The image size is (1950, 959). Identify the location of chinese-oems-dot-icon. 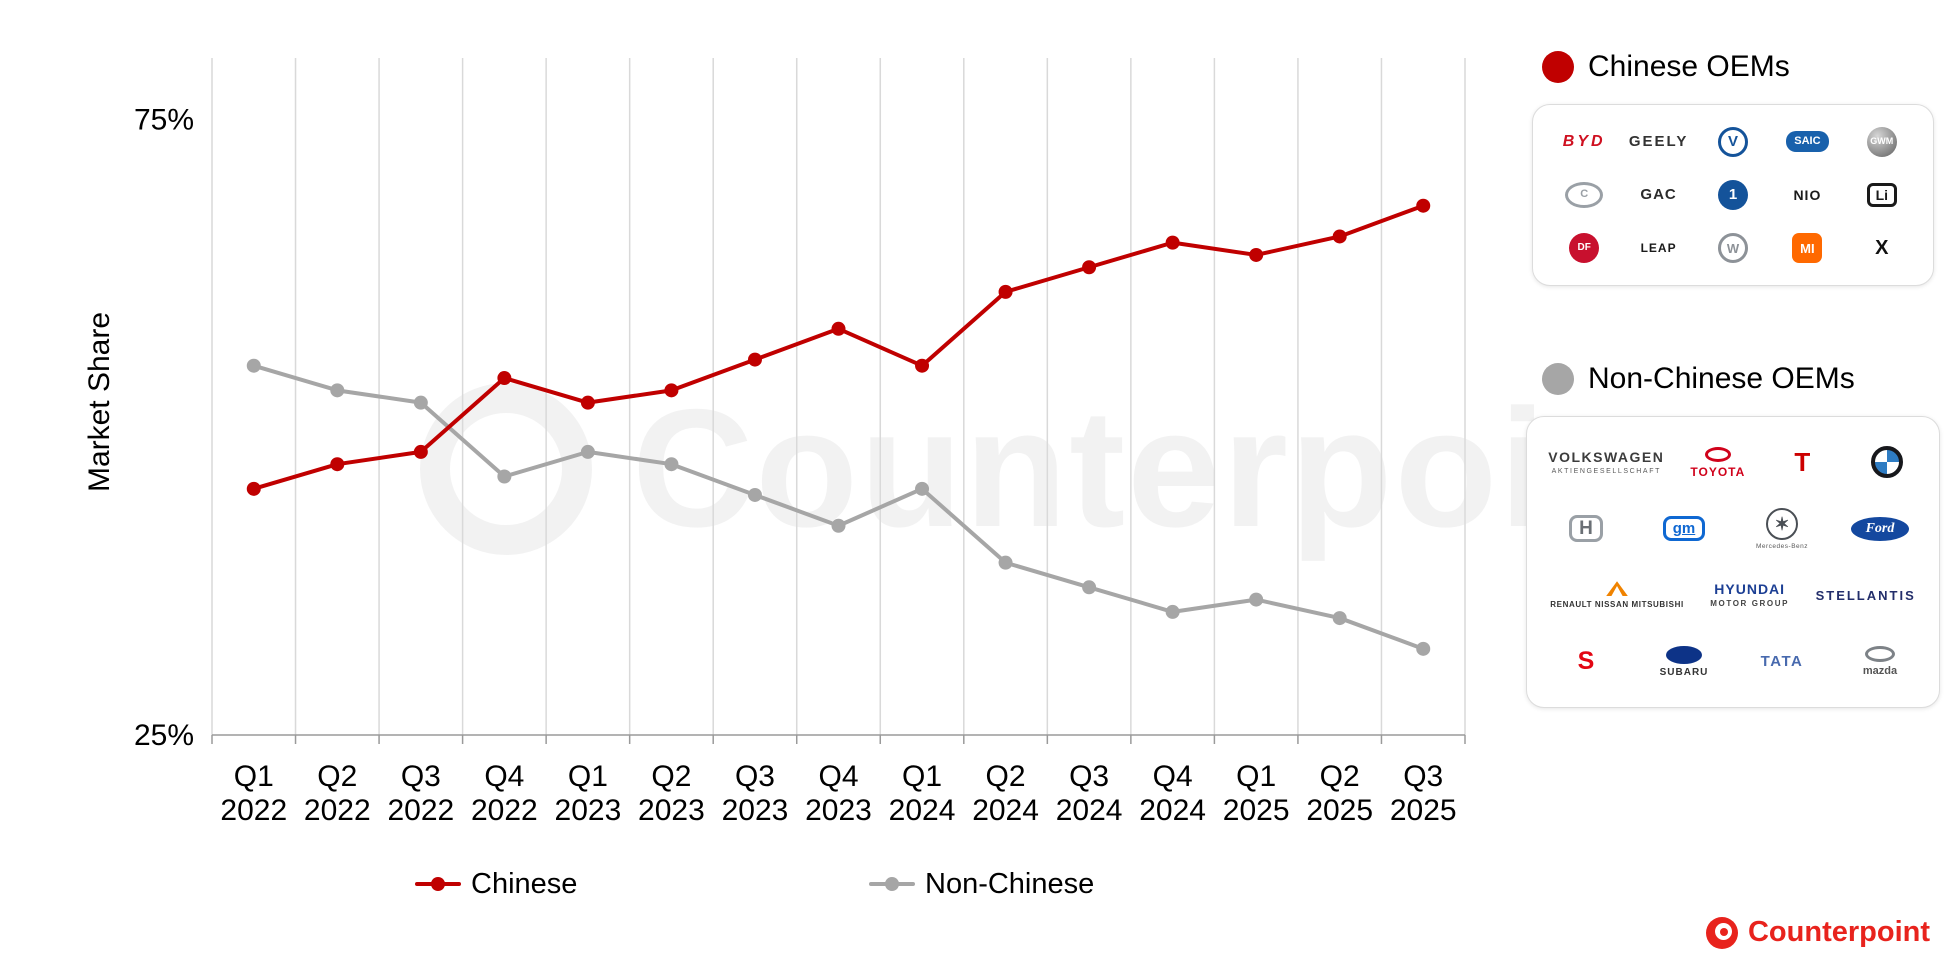
(1558, 67).